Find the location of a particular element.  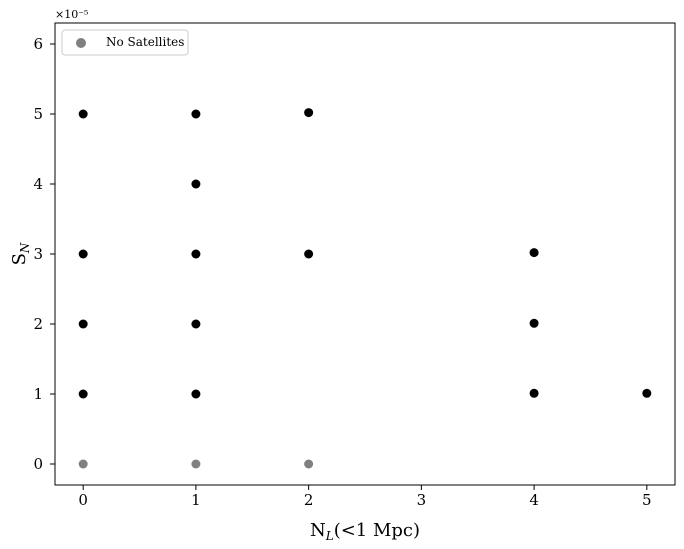

y-tick-label: 4 is located at coordinates (38, 184).